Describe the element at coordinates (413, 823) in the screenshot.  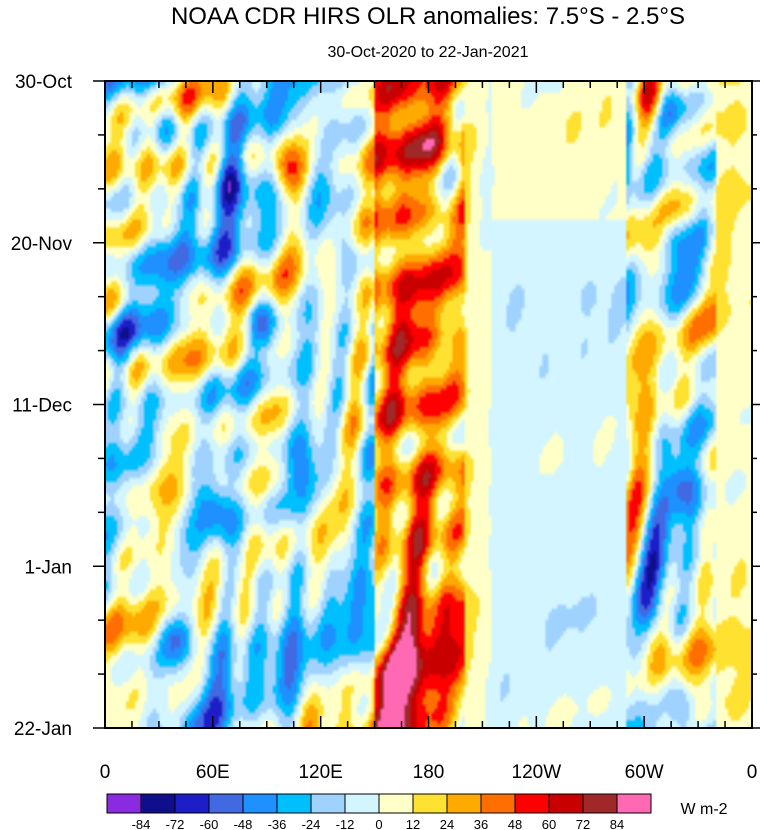
I see `colorbar-label: 12` at that location.